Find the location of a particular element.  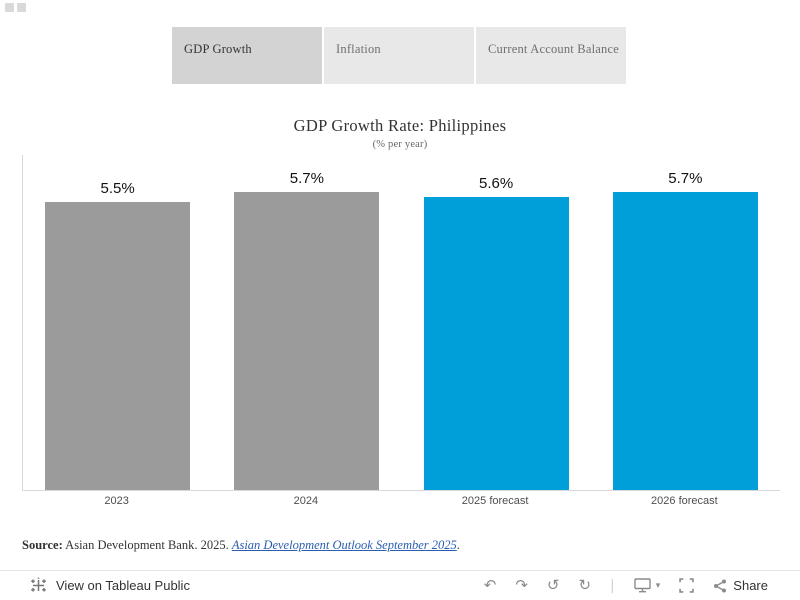

bar-2024 is located at coordinates (307, 341).